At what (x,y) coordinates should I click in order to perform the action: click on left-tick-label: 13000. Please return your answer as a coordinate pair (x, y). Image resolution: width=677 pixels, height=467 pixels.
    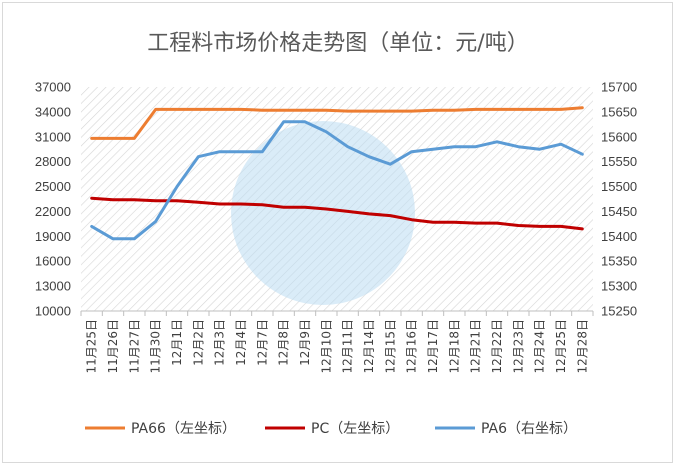
    Looking at the image, I should click on (53, 286).